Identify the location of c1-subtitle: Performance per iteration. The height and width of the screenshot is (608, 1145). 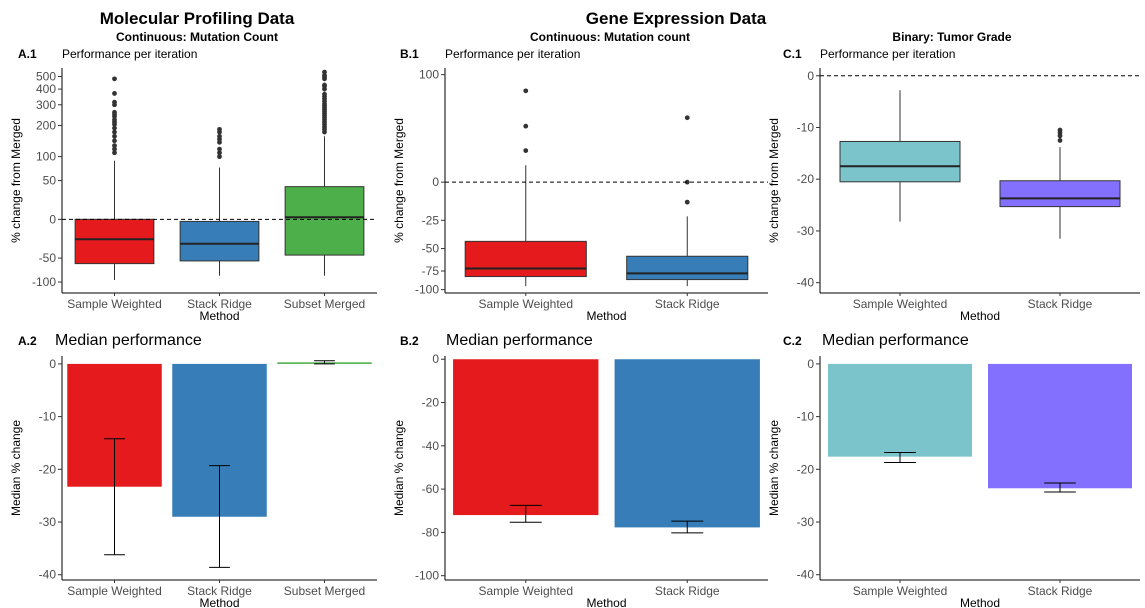
(887, 54).